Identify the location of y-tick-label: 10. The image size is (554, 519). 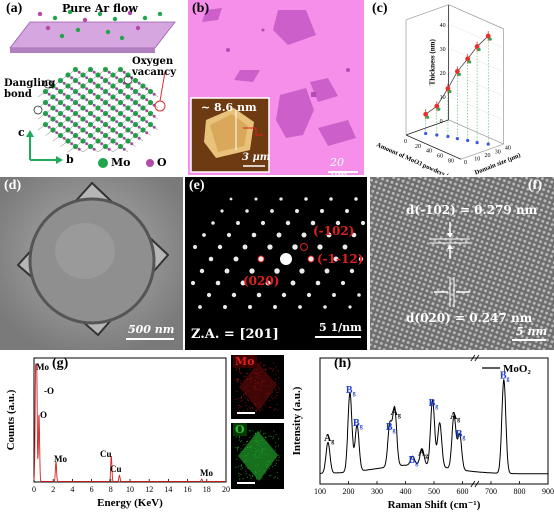
(443, 98).